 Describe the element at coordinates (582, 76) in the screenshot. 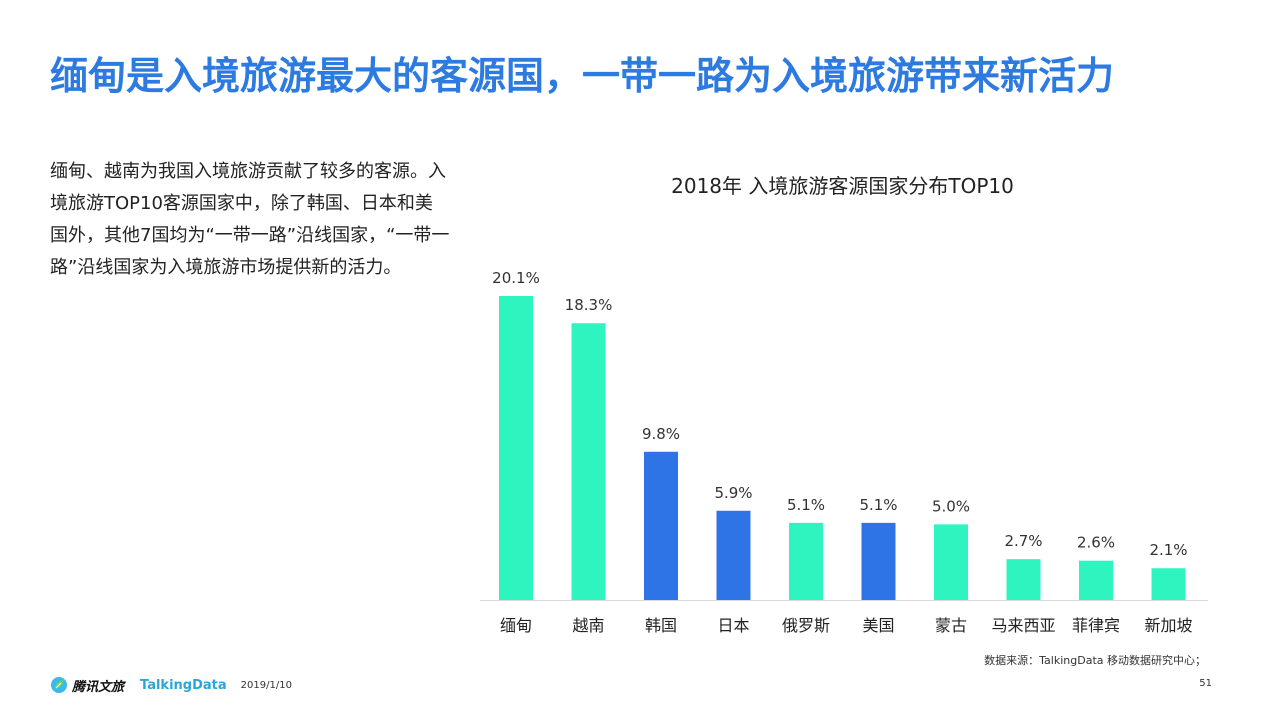

I see `slide-title: 缅甸是入境旅游最大的客源国，一带一路为入境旅游带来新活力` at that location.